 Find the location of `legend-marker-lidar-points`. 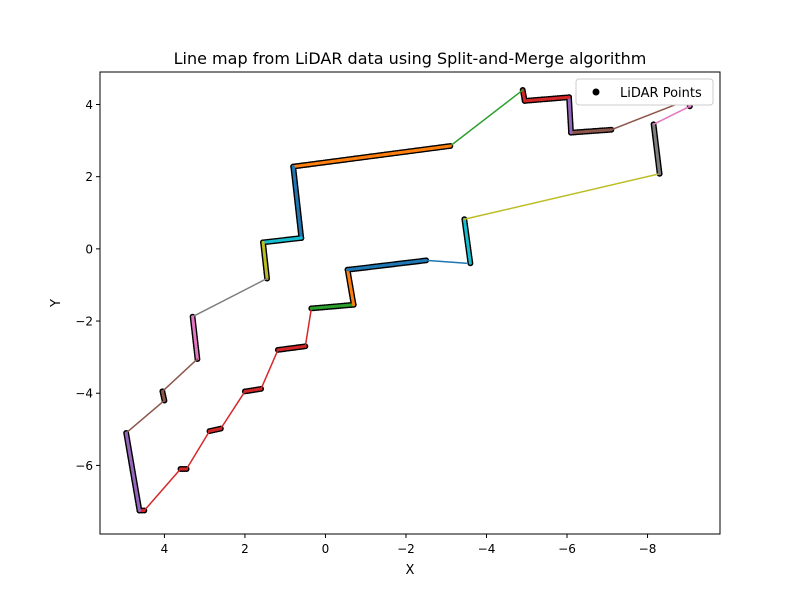

legend-marker-lidar-points is located at coordinates (596, 92).